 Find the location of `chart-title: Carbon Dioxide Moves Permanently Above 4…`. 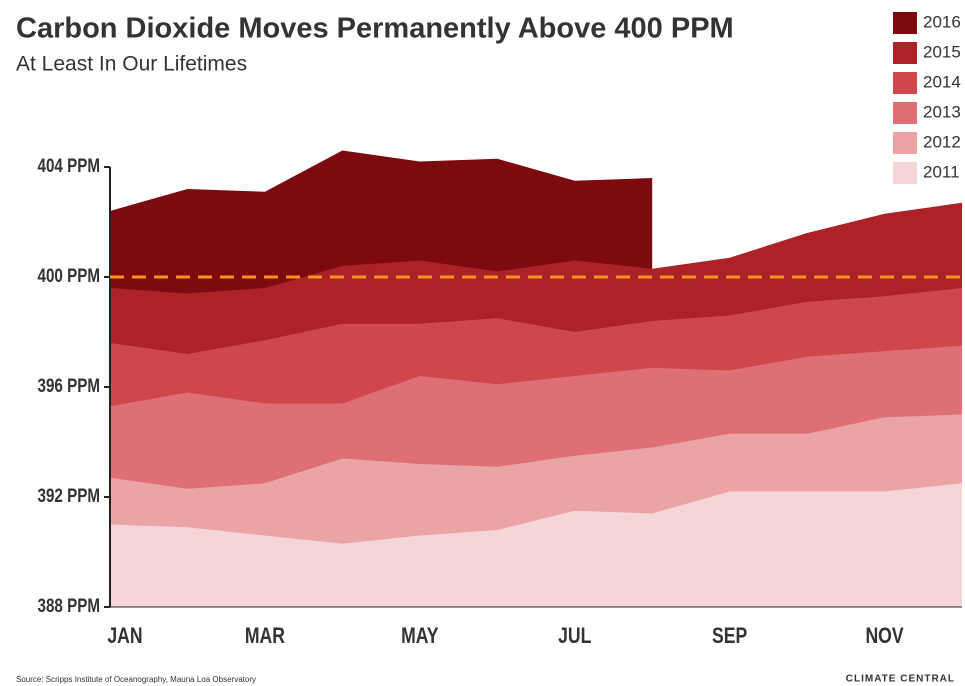

chart-title: Carbon Dioxide Moves Permanently Above 4… is located at coordinates (375, 29).